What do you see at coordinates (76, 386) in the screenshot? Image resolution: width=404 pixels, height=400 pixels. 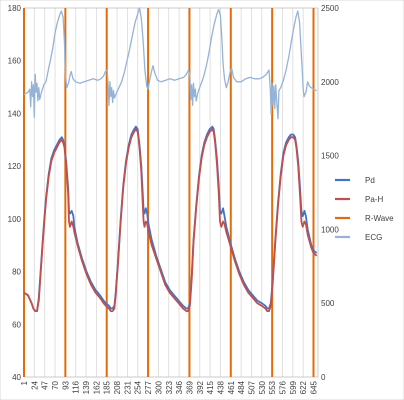 I see `x-tick-label: 116` at bounding box center [76, 386].